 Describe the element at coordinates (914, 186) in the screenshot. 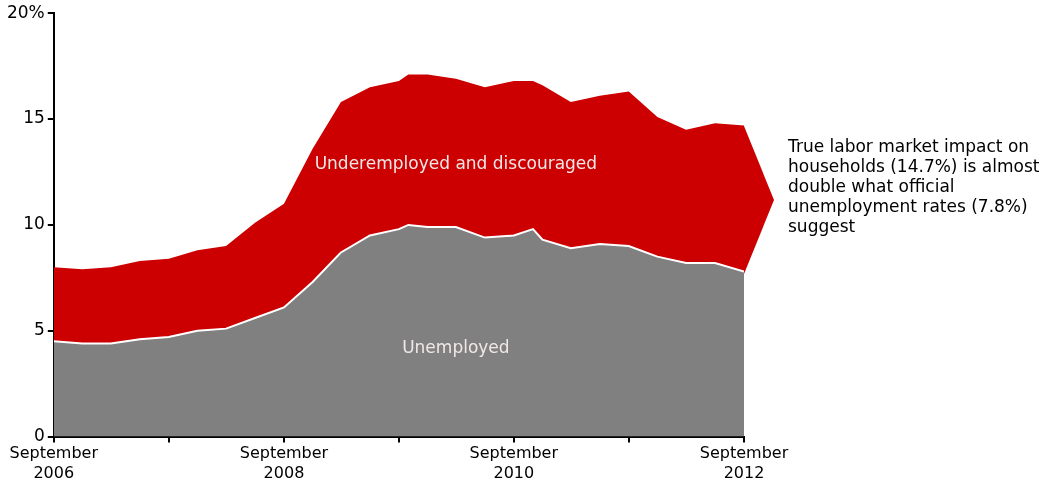

I see `text: True labor market impact on households (14.7%) is almost double what official unemployment rates (7.8%) suggest` at that location.